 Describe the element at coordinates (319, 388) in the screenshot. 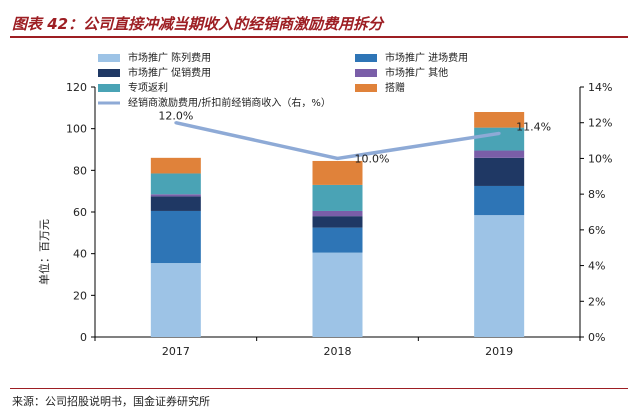

I see `source-divider` at that location.